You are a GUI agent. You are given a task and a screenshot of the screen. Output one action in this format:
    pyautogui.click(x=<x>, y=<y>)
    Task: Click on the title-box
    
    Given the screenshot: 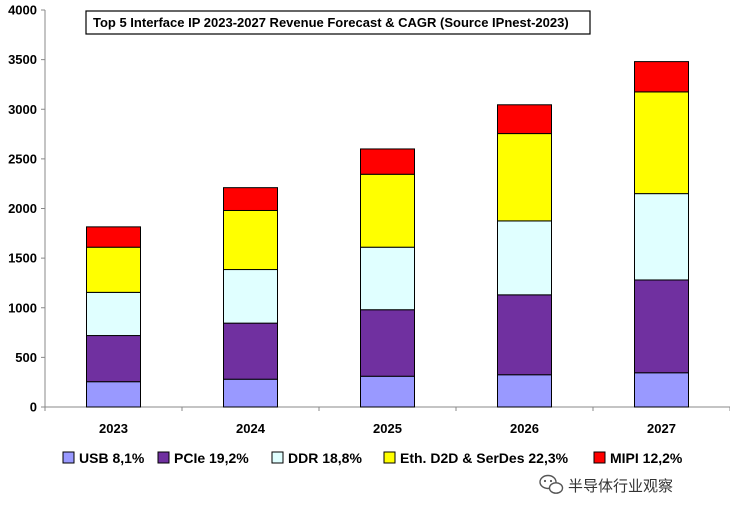 What is the action you would take?
    pyautogui.click(x=338, y=22)
    